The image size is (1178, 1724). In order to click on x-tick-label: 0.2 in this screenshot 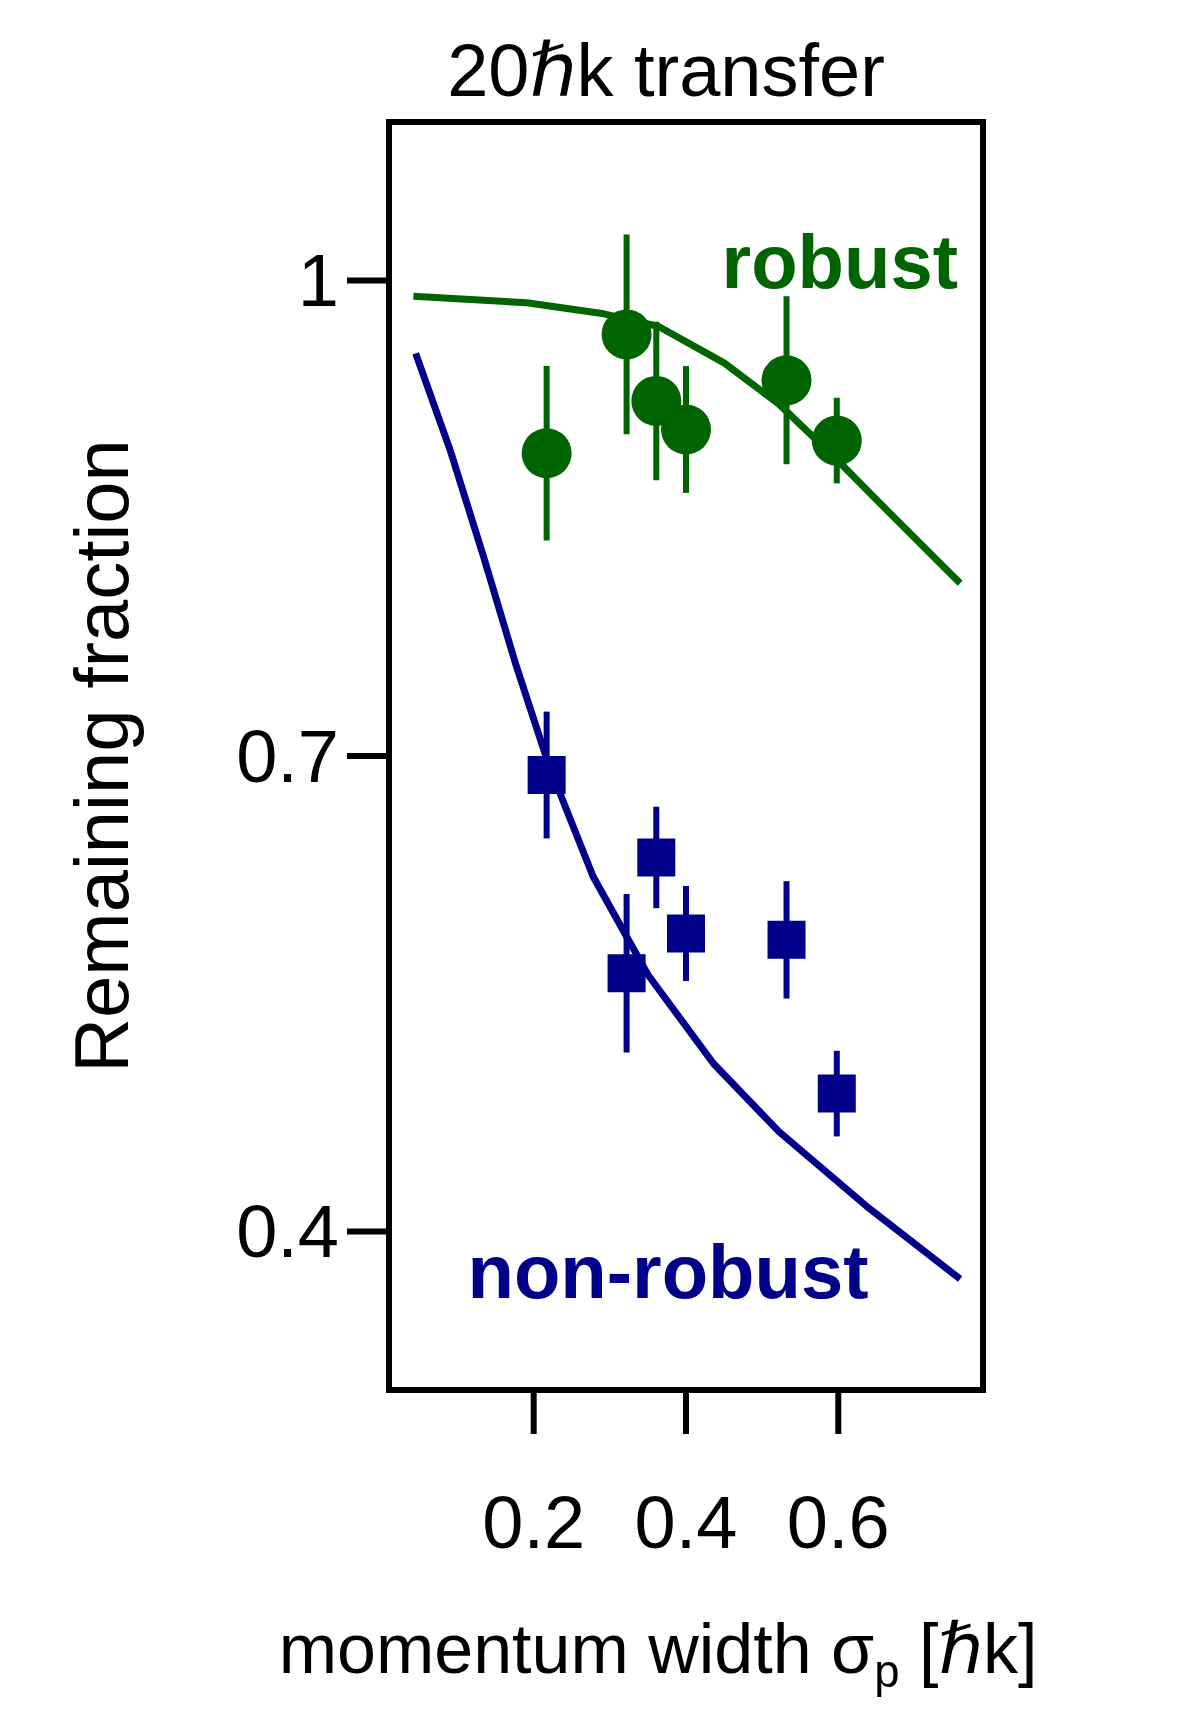, I will do `click(534, 1522)`.